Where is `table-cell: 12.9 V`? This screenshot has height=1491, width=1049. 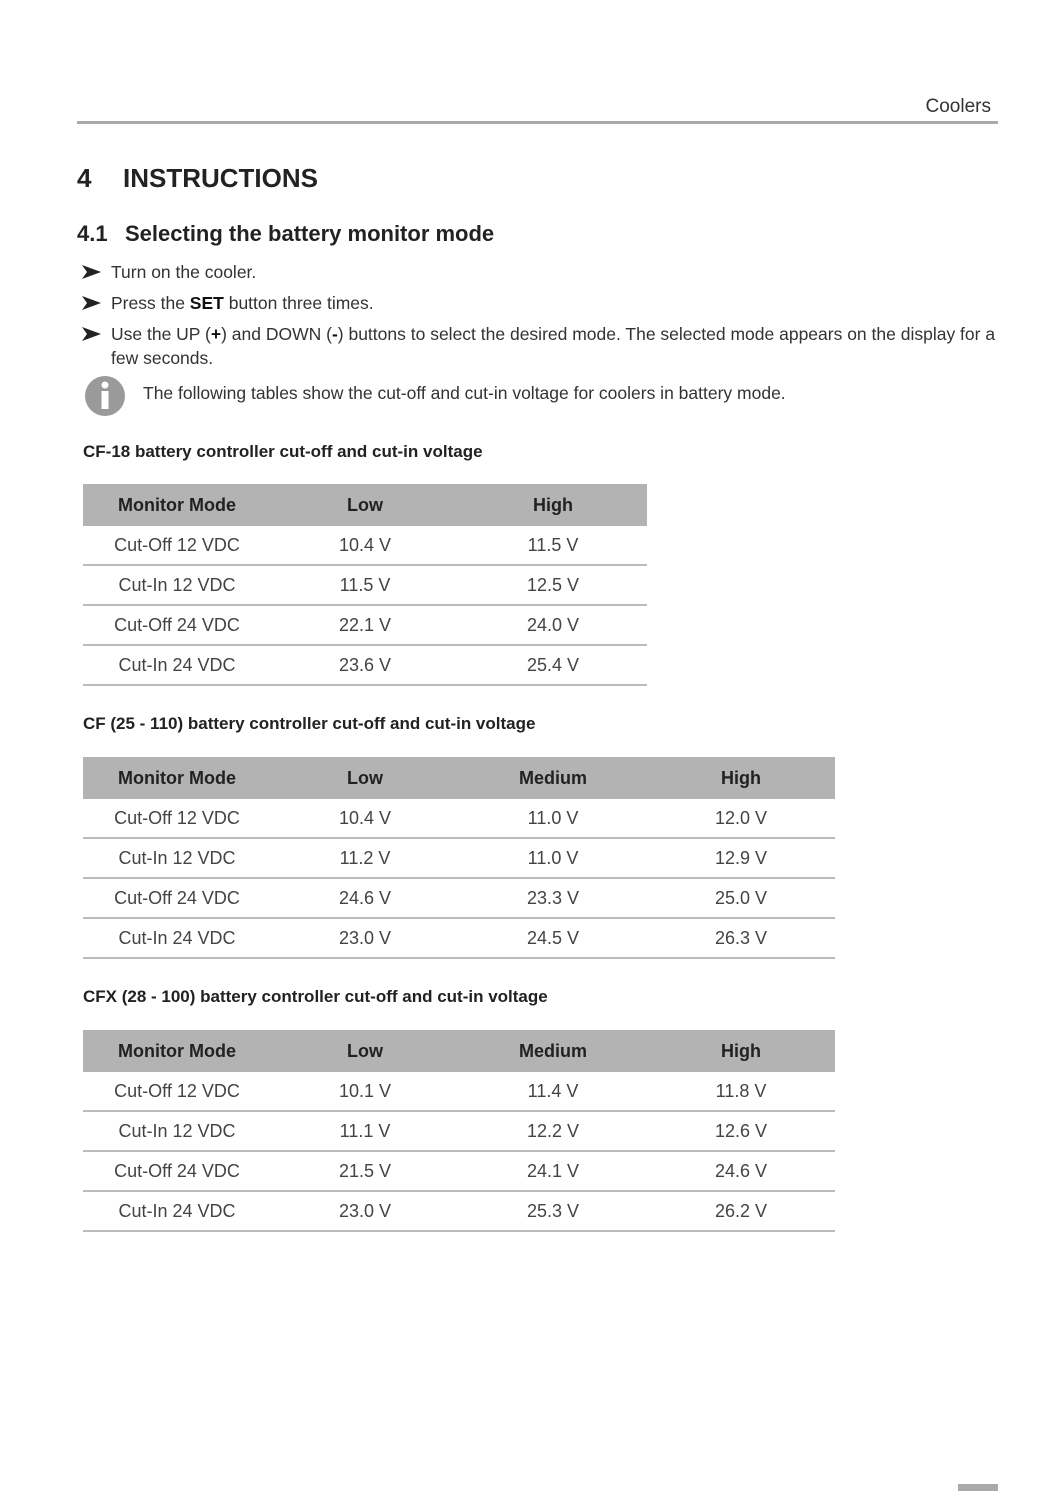 table-cell: 12.9 V is located at coordinates (741, 858).